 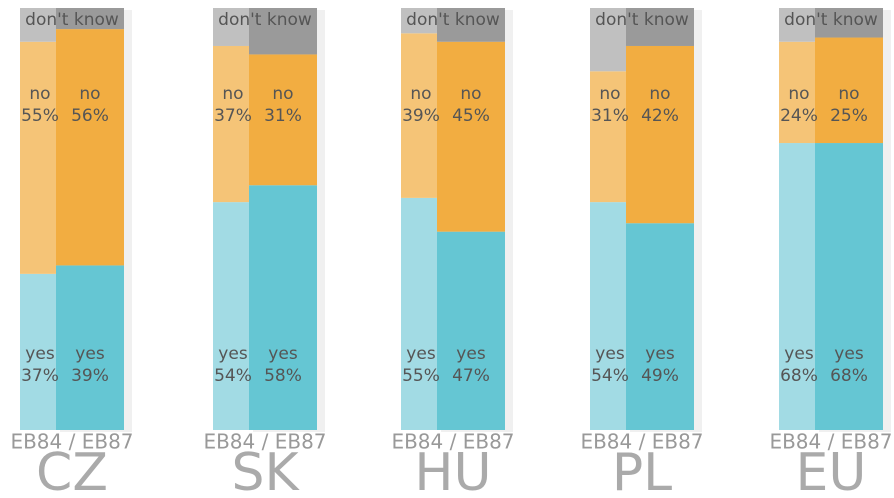 I want to click on data-label: 49%, so click(x=660, y=376).